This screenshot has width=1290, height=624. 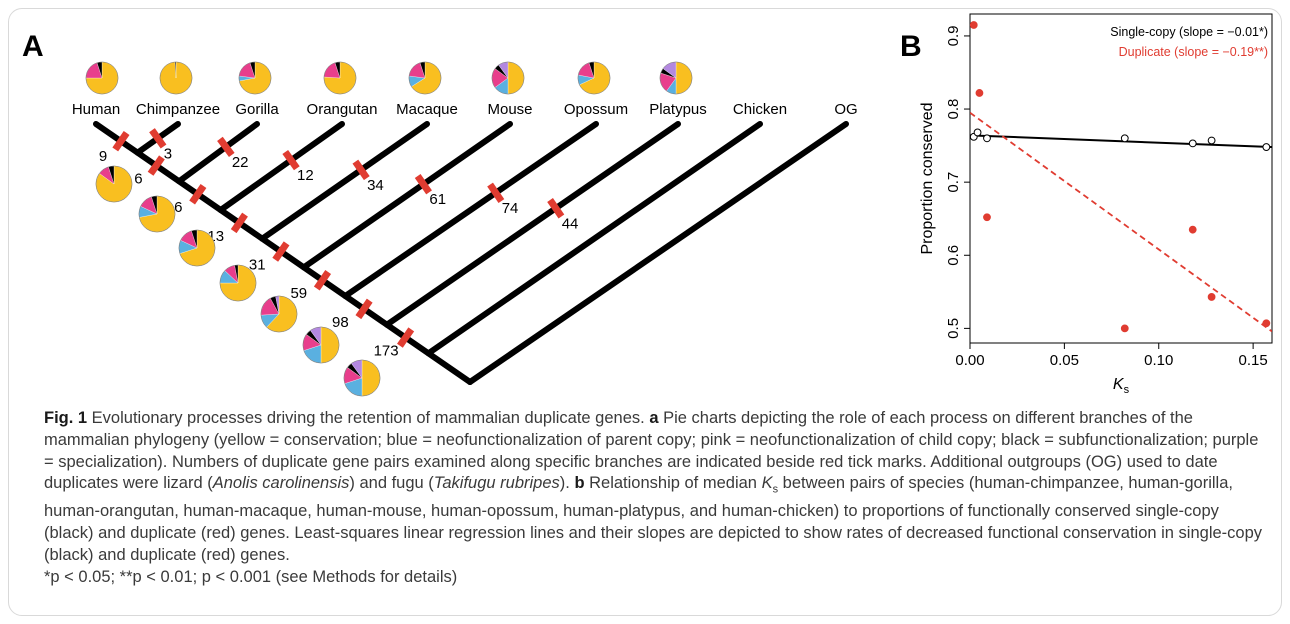 What do you see at coordinates (425, 78) in the screenshot?
I see `tip-pie-macaque` at bounding box center [425, 78].